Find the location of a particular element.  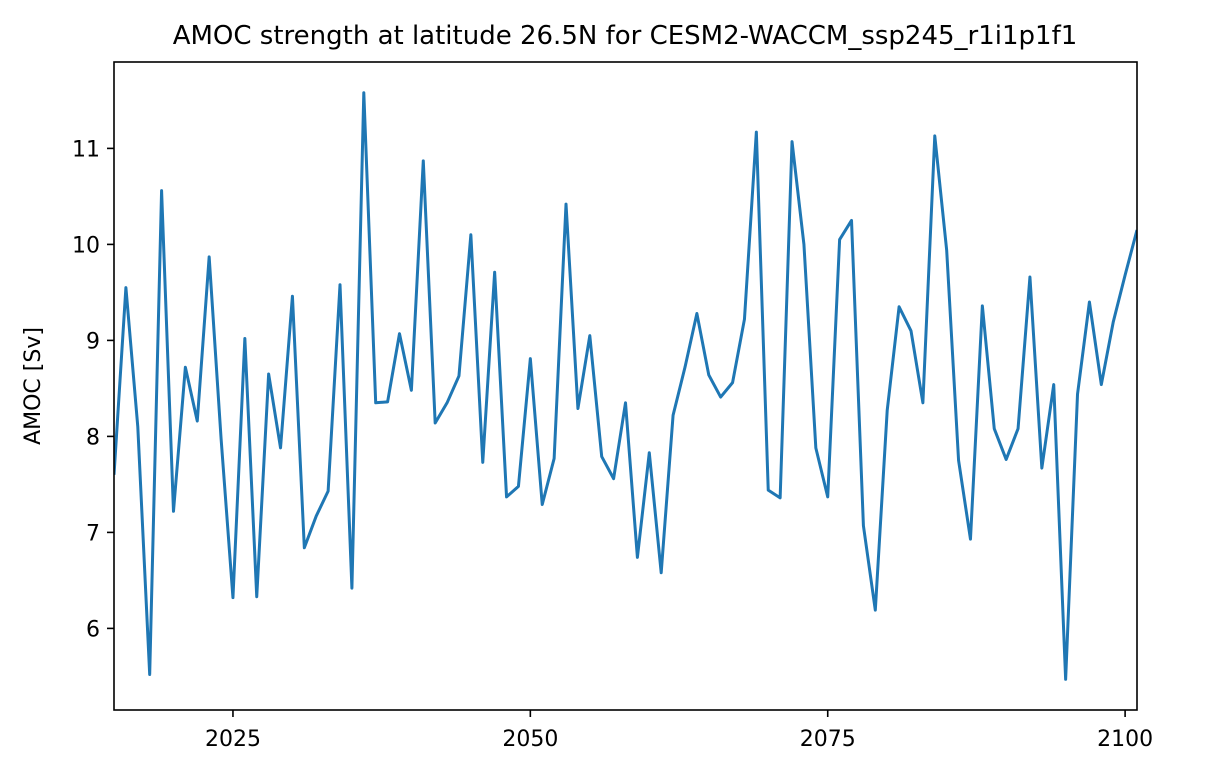

y-tick-label: 9 is located at coordinates (93, 341).